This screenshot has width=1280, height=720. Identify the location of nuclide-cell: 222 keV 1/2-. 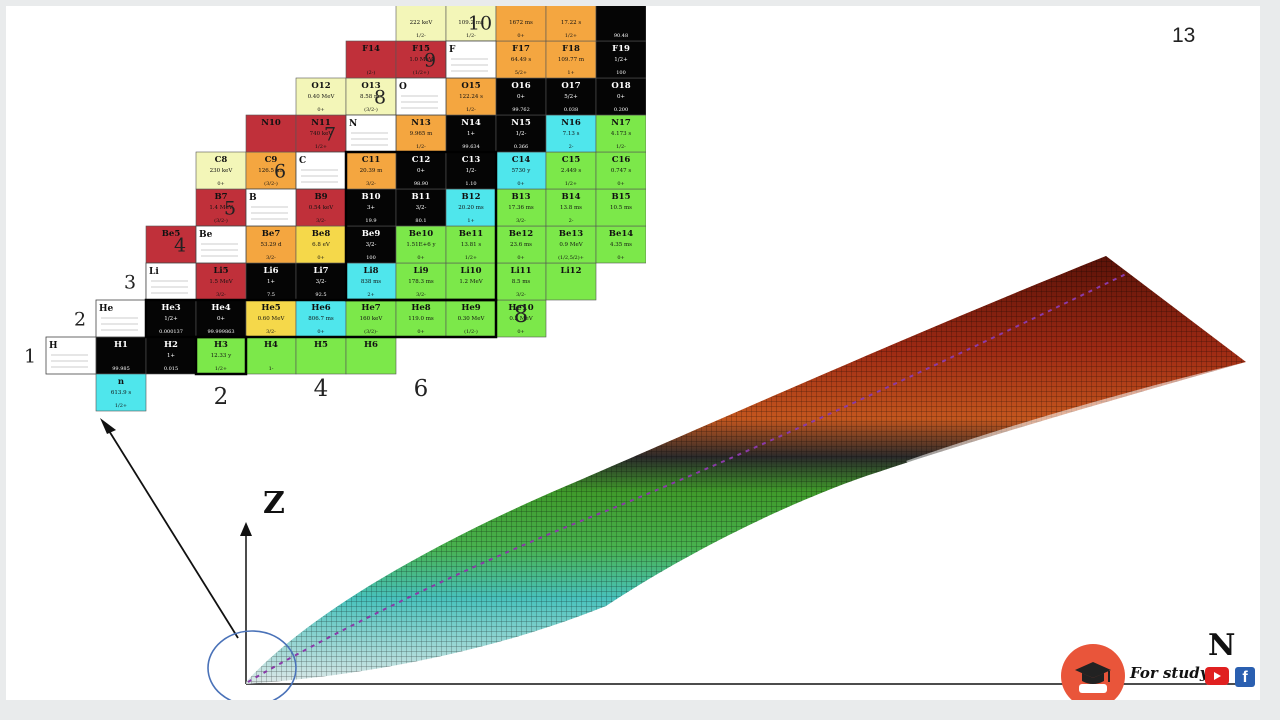
(421, 24).